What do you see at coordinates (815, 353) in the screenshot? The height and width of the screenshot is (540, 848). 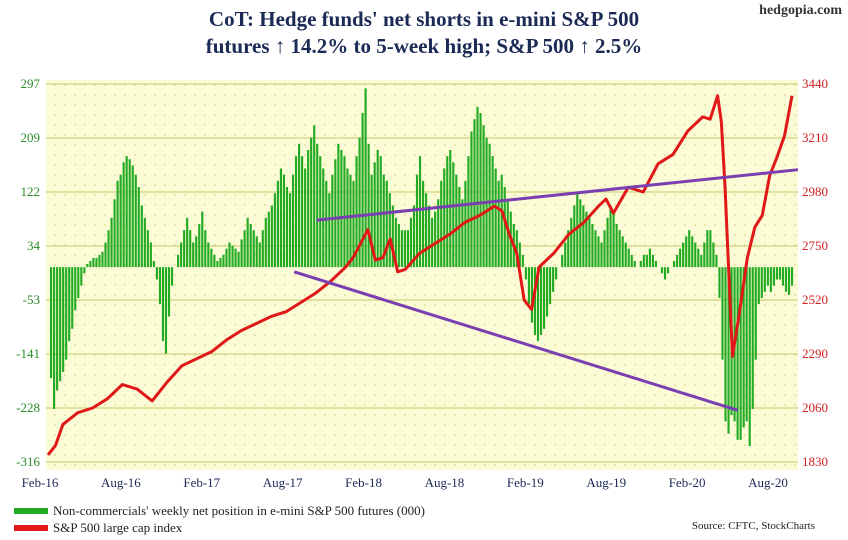 I see `y-tick-right-label: 2290` at bounding box center [815, 353].